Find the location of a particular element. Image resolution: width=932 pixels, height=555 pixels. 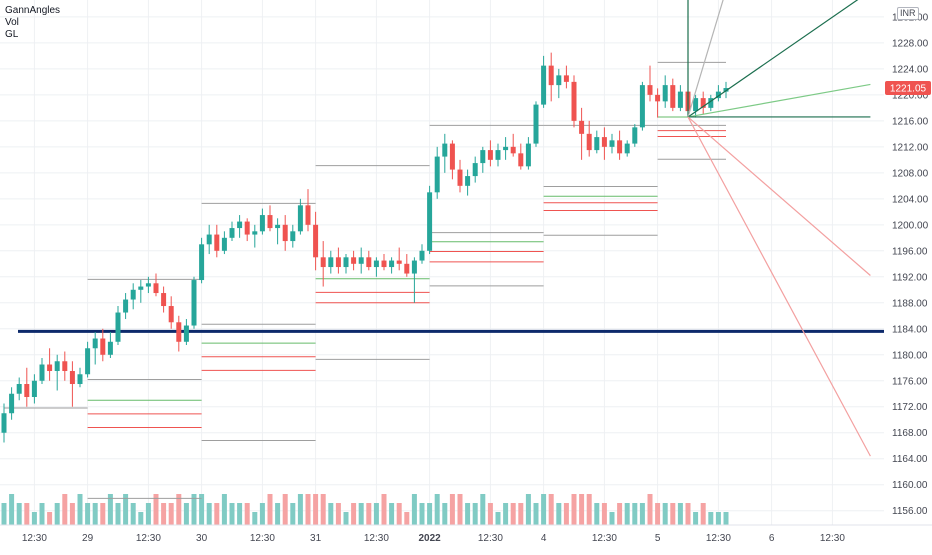

price-tick-label: 1172.00 is located at coordinates (910, 407).